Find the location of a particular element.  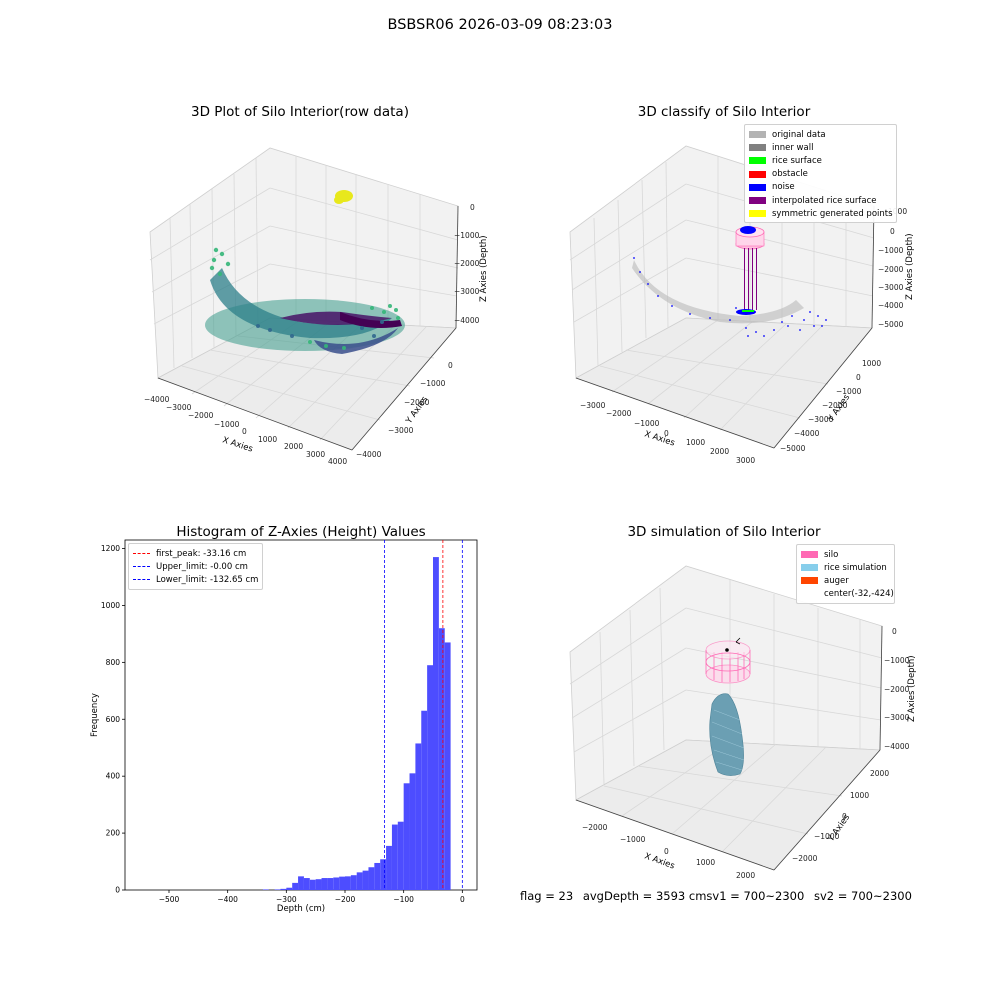

histogram-x-tick: −500 is located at coordinates (169, 897).